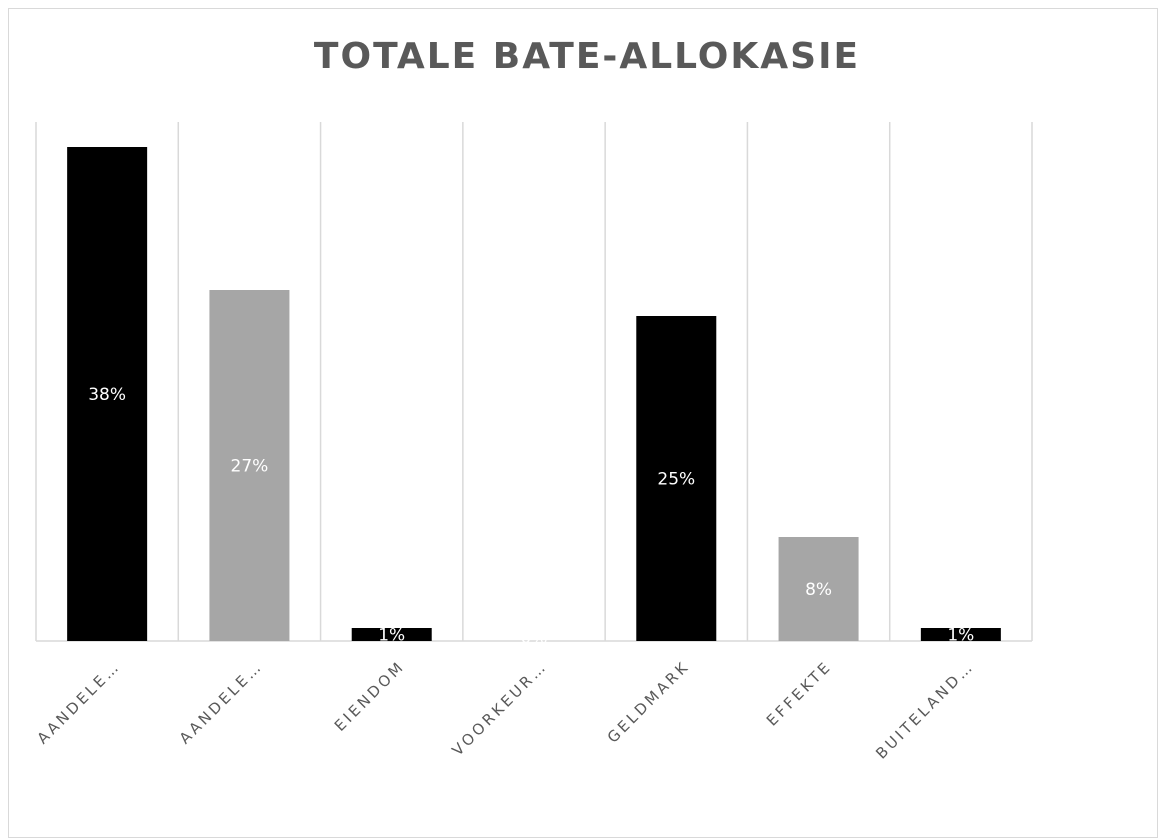 The image size is (1164, 838). Describe the element at coordinates (534, 638) in the screenshot. I see `data-label: 0%` at that location.